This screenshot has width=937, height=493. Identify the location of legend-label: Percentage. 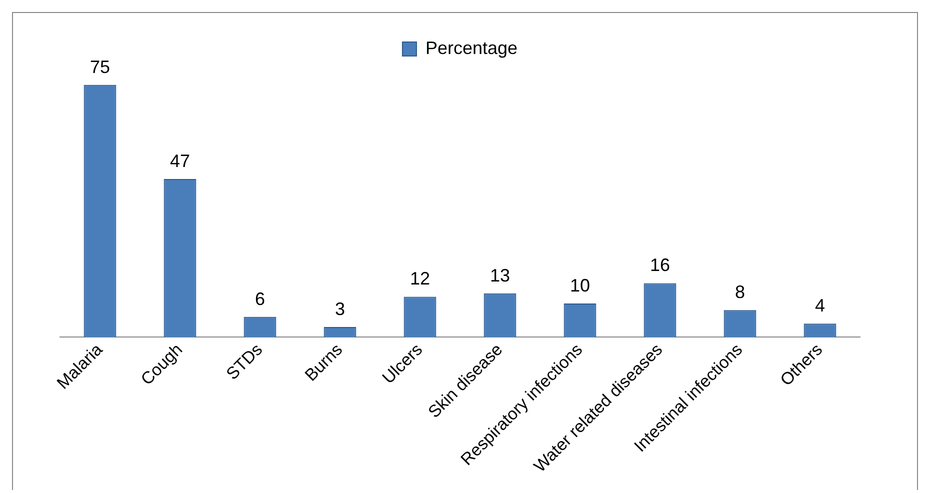
(471, 48).